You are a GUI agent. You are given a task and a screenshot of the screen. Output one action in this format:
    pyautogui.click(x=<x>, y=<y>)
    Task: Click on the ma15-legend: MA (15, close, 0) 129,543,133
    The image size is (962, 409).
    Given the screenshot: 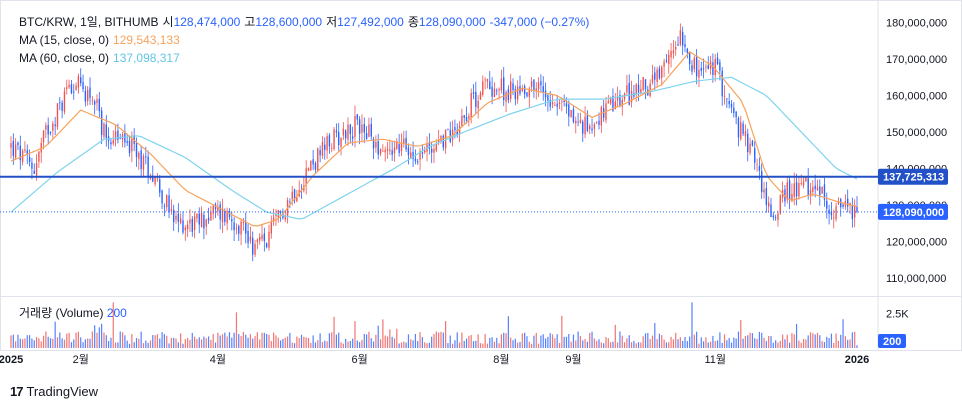 What is the action you would take?
    pyautogui.click(x=101, y=40)
    